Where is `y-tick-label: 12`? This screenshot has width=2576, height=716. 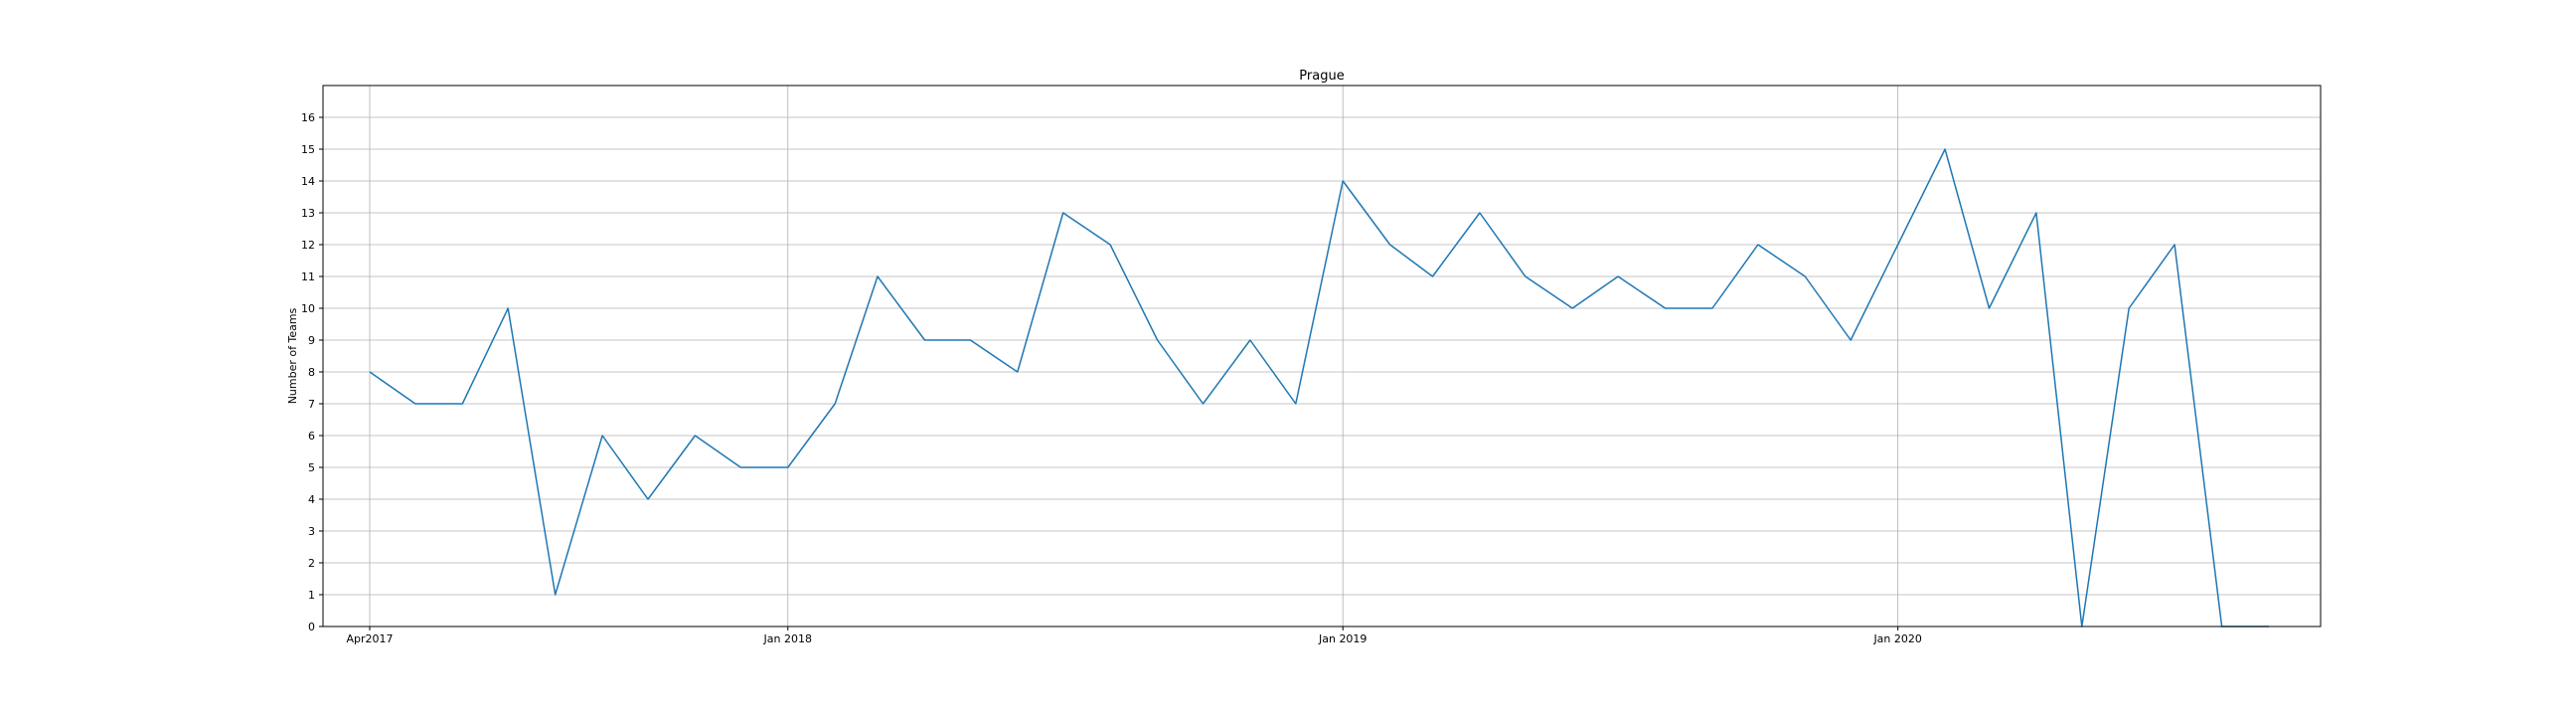
y-tick-label: 12 is located at coordinates (308, 245).